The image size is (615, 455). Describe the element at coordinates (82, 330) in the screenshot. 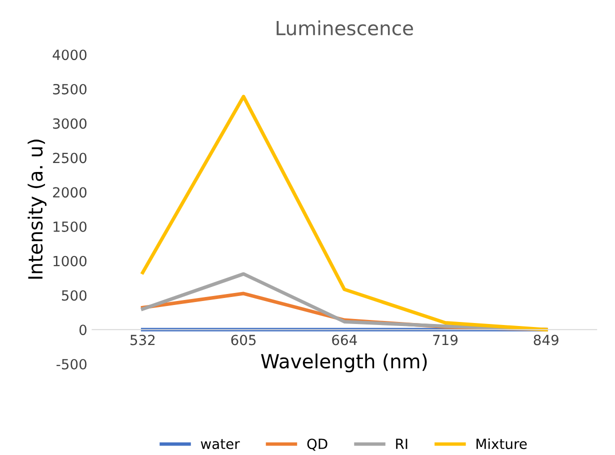

I see `y-tick-label: 0` at that location.